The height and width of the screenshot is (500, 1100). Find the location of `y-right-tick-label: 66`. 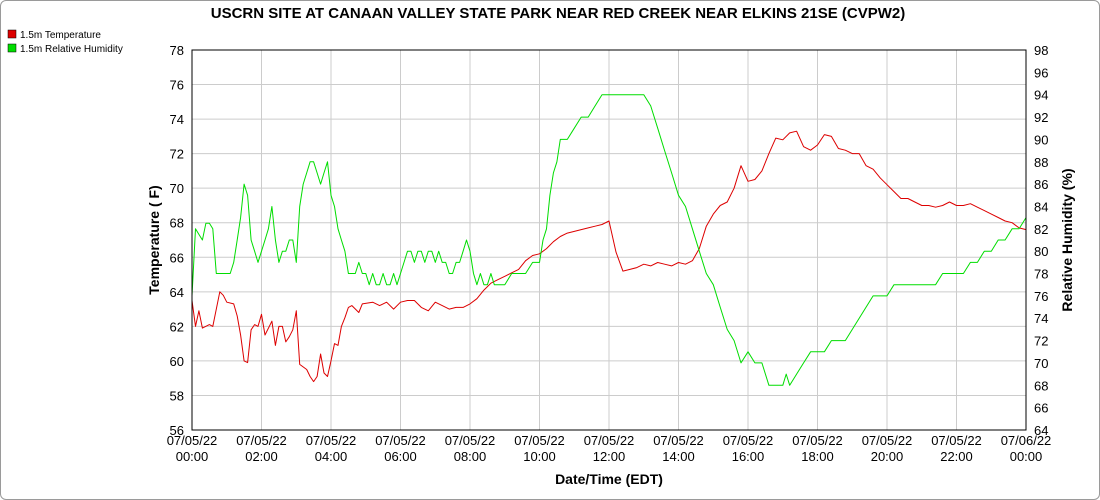

y-right-tick-label: 66 is located at coordinates (1041, 408).